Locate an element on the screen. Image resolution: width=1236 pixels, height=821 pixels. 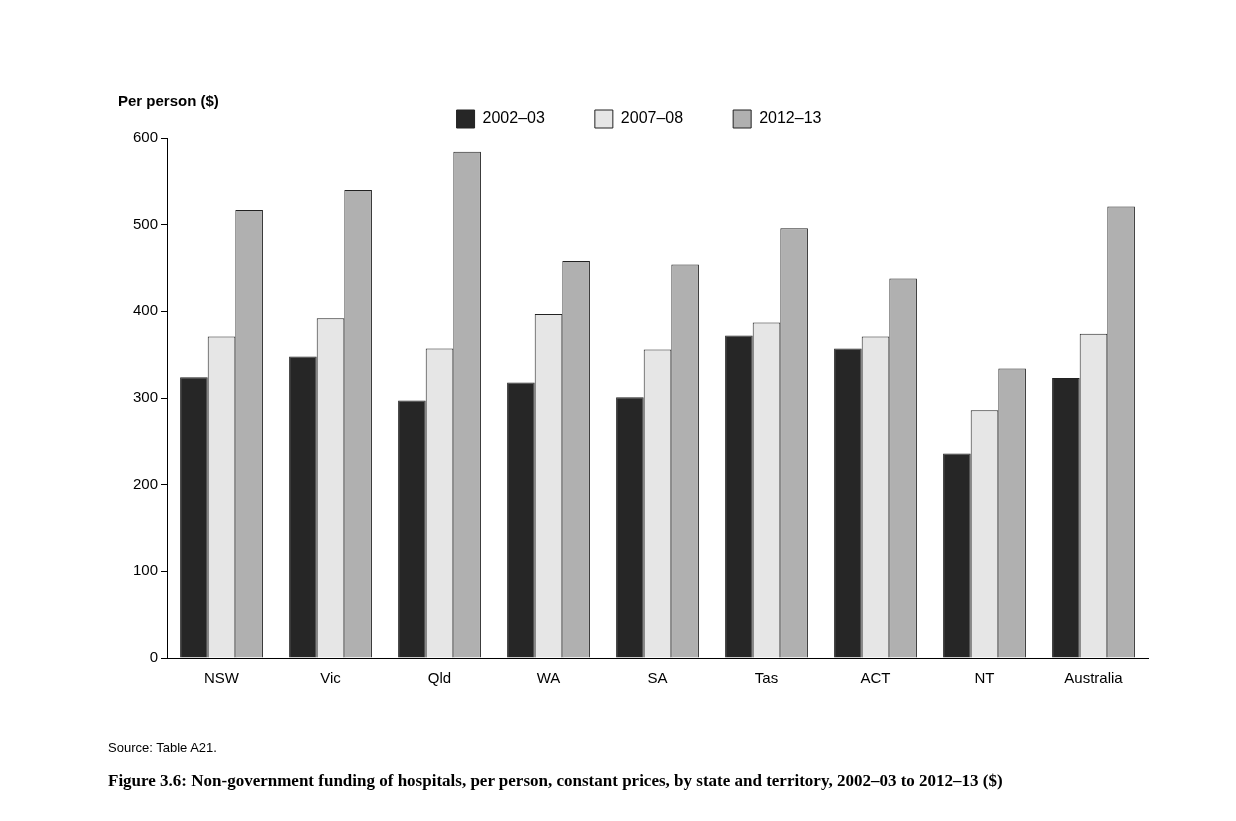
legend-label: 2002–03 is located at coordinates (513, 118).